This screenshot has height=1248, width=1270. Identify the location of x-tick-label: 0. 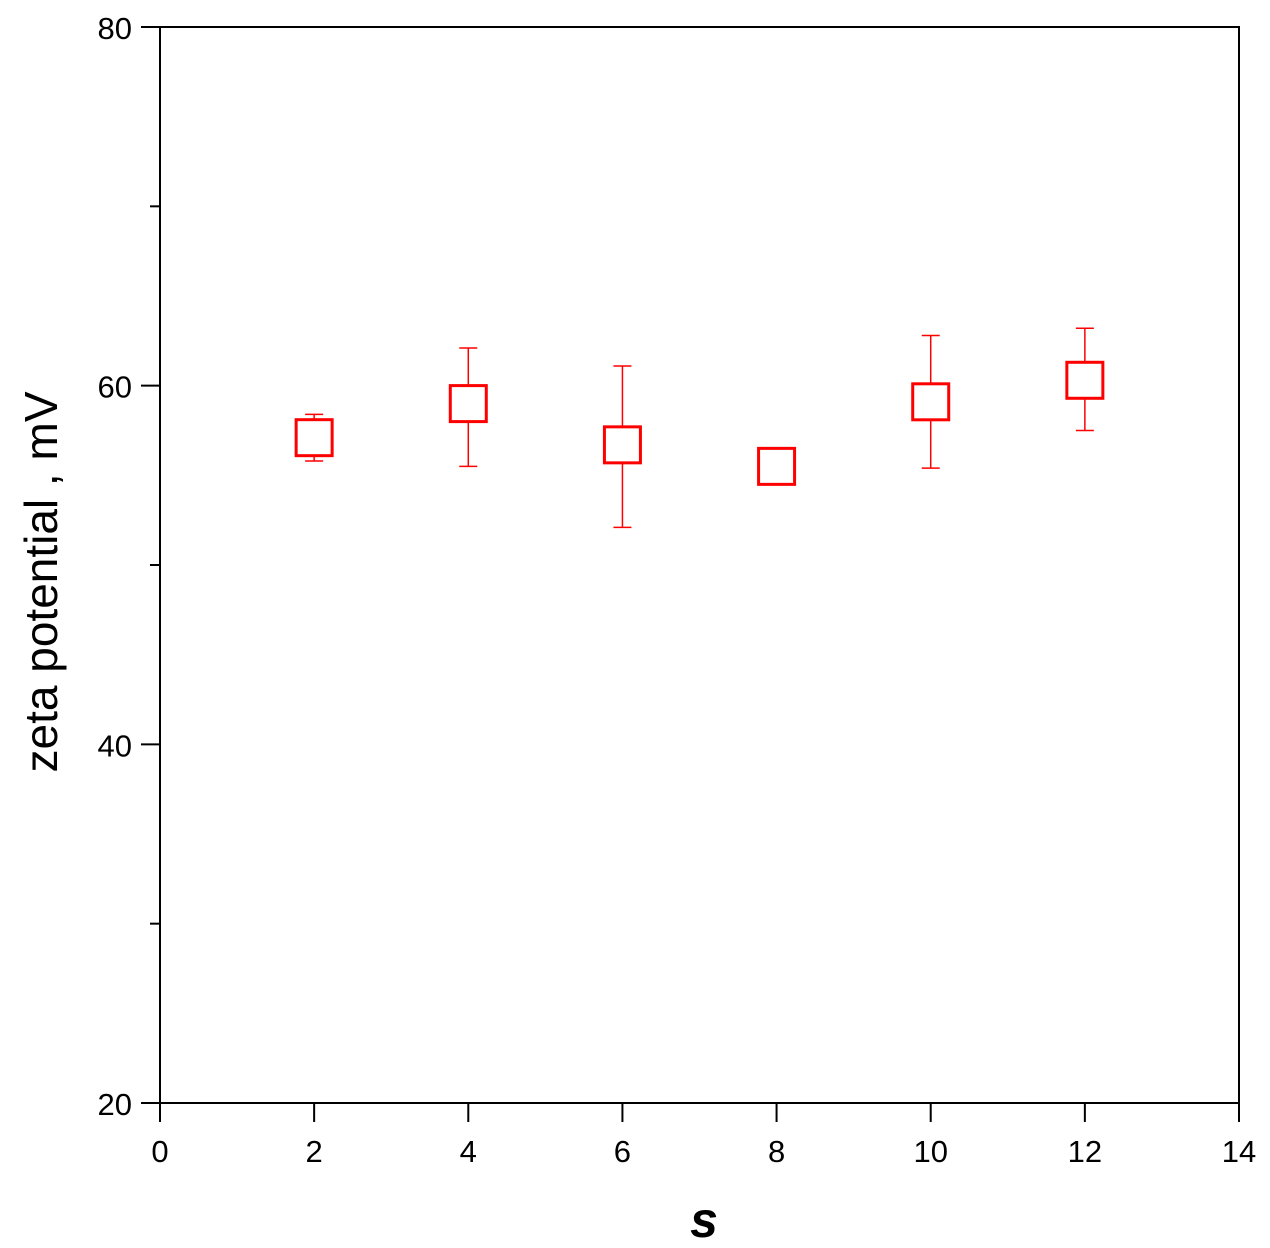
(159, 1151).